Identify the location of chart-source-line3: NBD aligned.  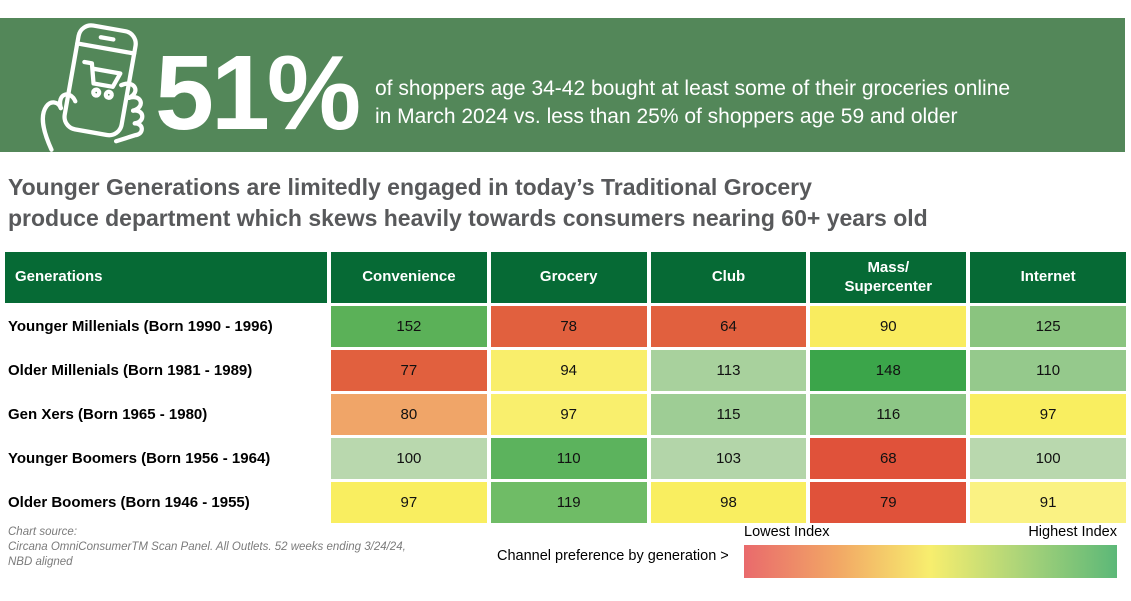
(40, 562).